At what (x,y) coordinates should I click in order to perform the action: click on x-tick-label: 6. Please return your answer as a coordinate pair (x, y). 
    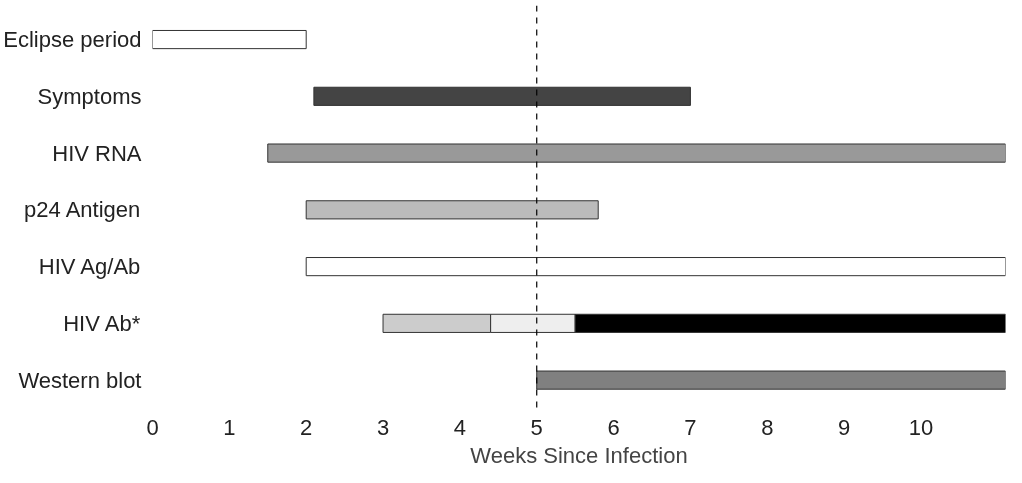
    Looking at the image, I should click on (613, 427).